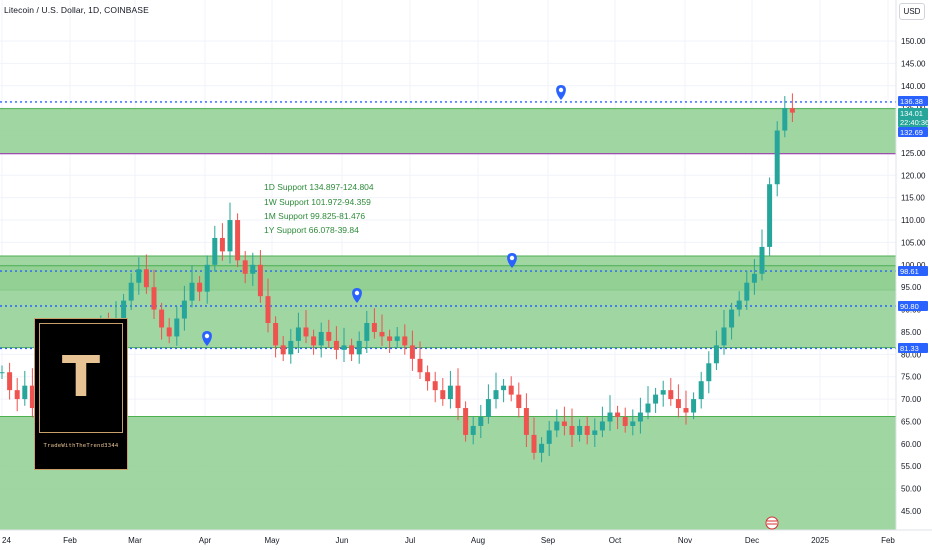 Image resolution: width=932 pixels, height=550 pixels. What do you see at coordinates (81, 394) in the screenshot?
I see `brand-logo: T TradeWithTheTrend3344` at bounding box center [81, 394].